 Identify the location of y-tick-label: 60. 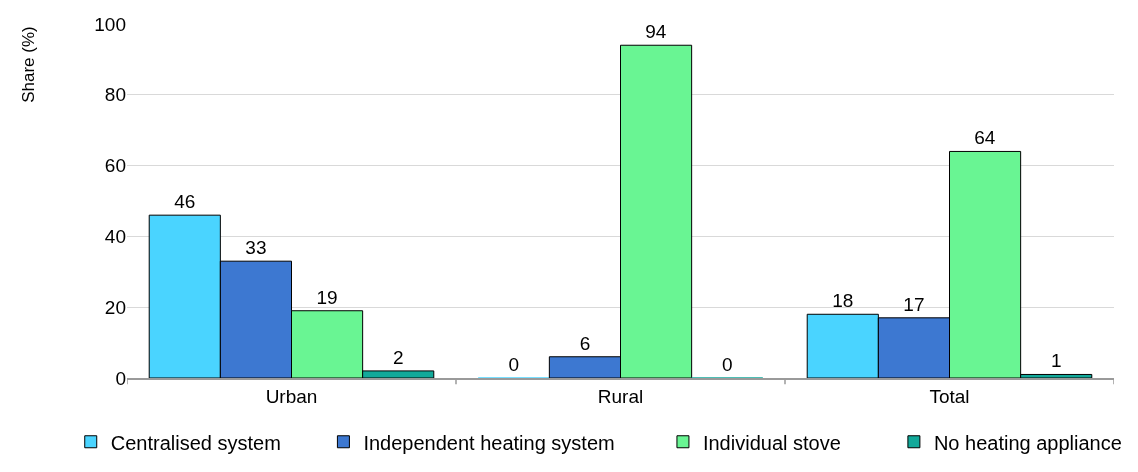
(115, 166).